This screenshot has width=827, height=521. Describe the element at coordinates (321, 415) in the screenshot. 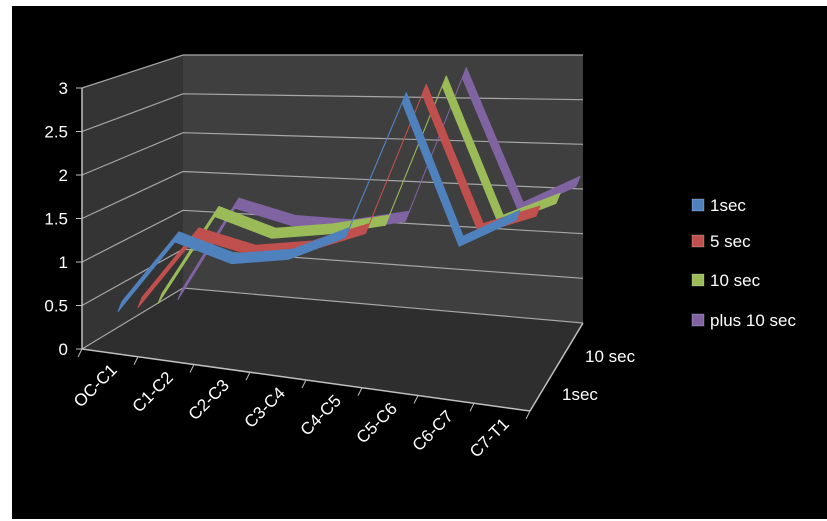

I see `x-tick-label: C4-C5` at that location.